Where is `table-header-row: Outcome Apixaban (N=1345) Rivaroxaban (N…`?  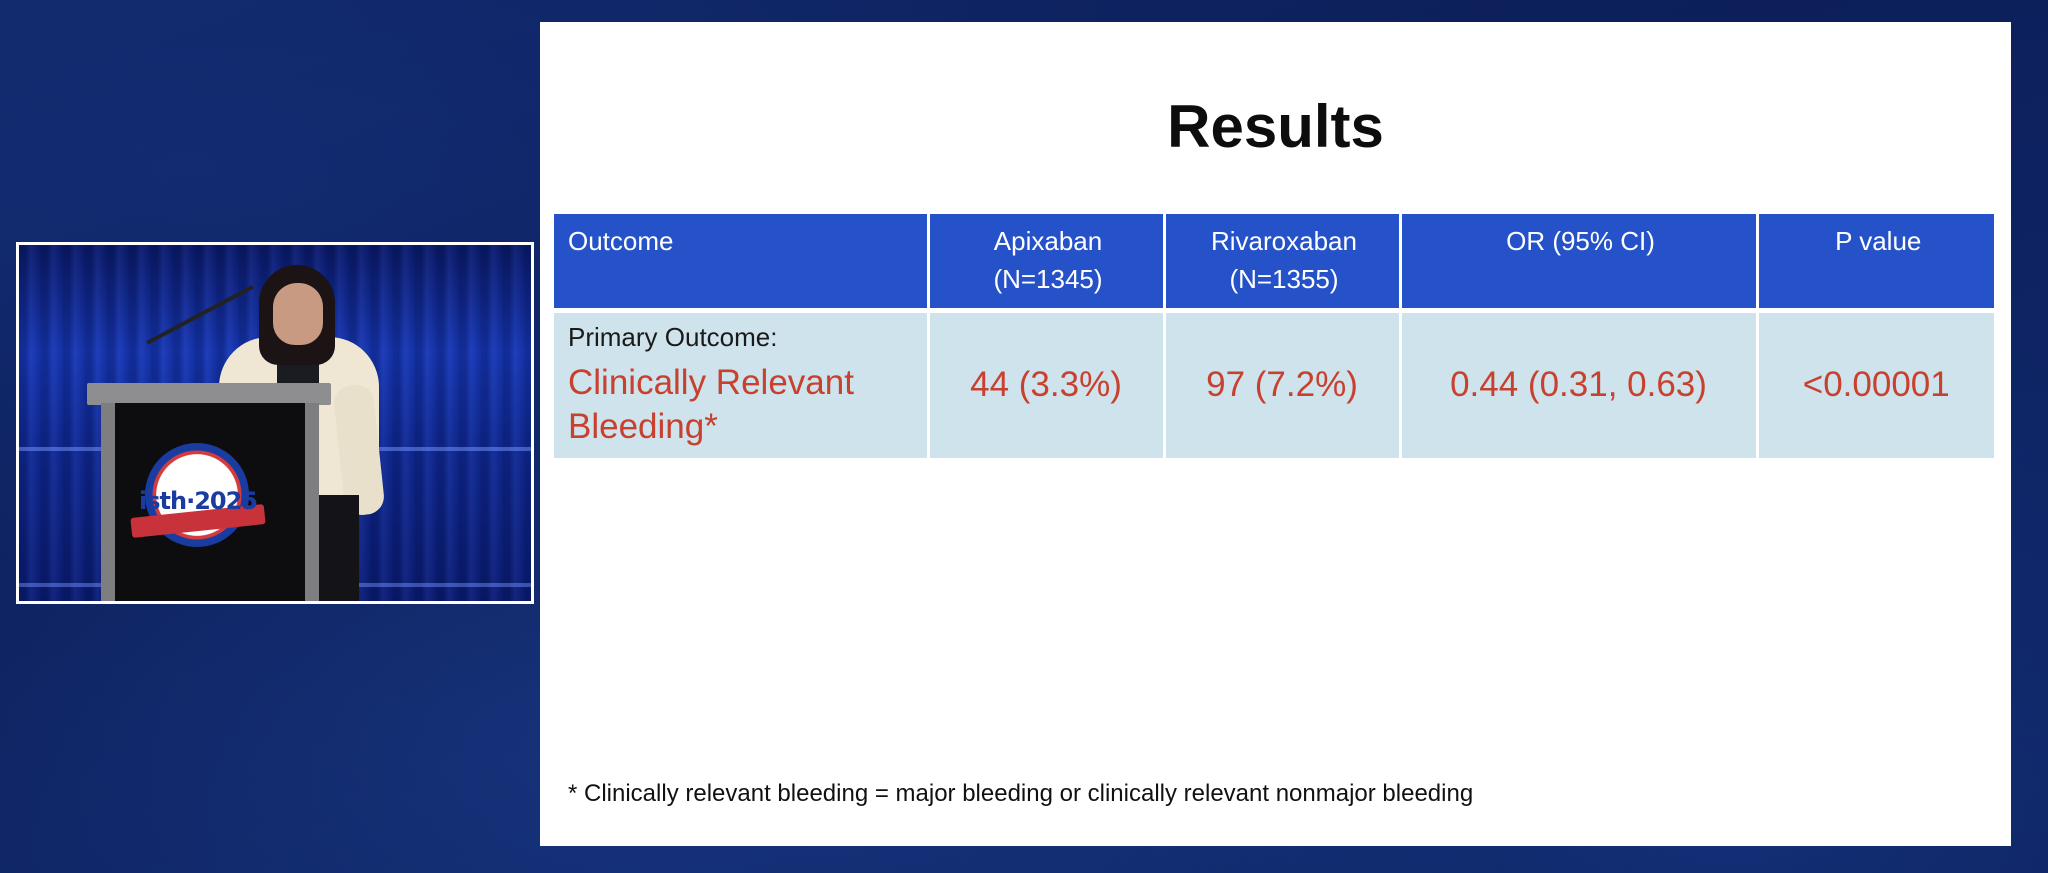 table-header-row: Outcome Apixaban (N=1345) Rivaroxaban (N… is located at coordinates (1274, 263).